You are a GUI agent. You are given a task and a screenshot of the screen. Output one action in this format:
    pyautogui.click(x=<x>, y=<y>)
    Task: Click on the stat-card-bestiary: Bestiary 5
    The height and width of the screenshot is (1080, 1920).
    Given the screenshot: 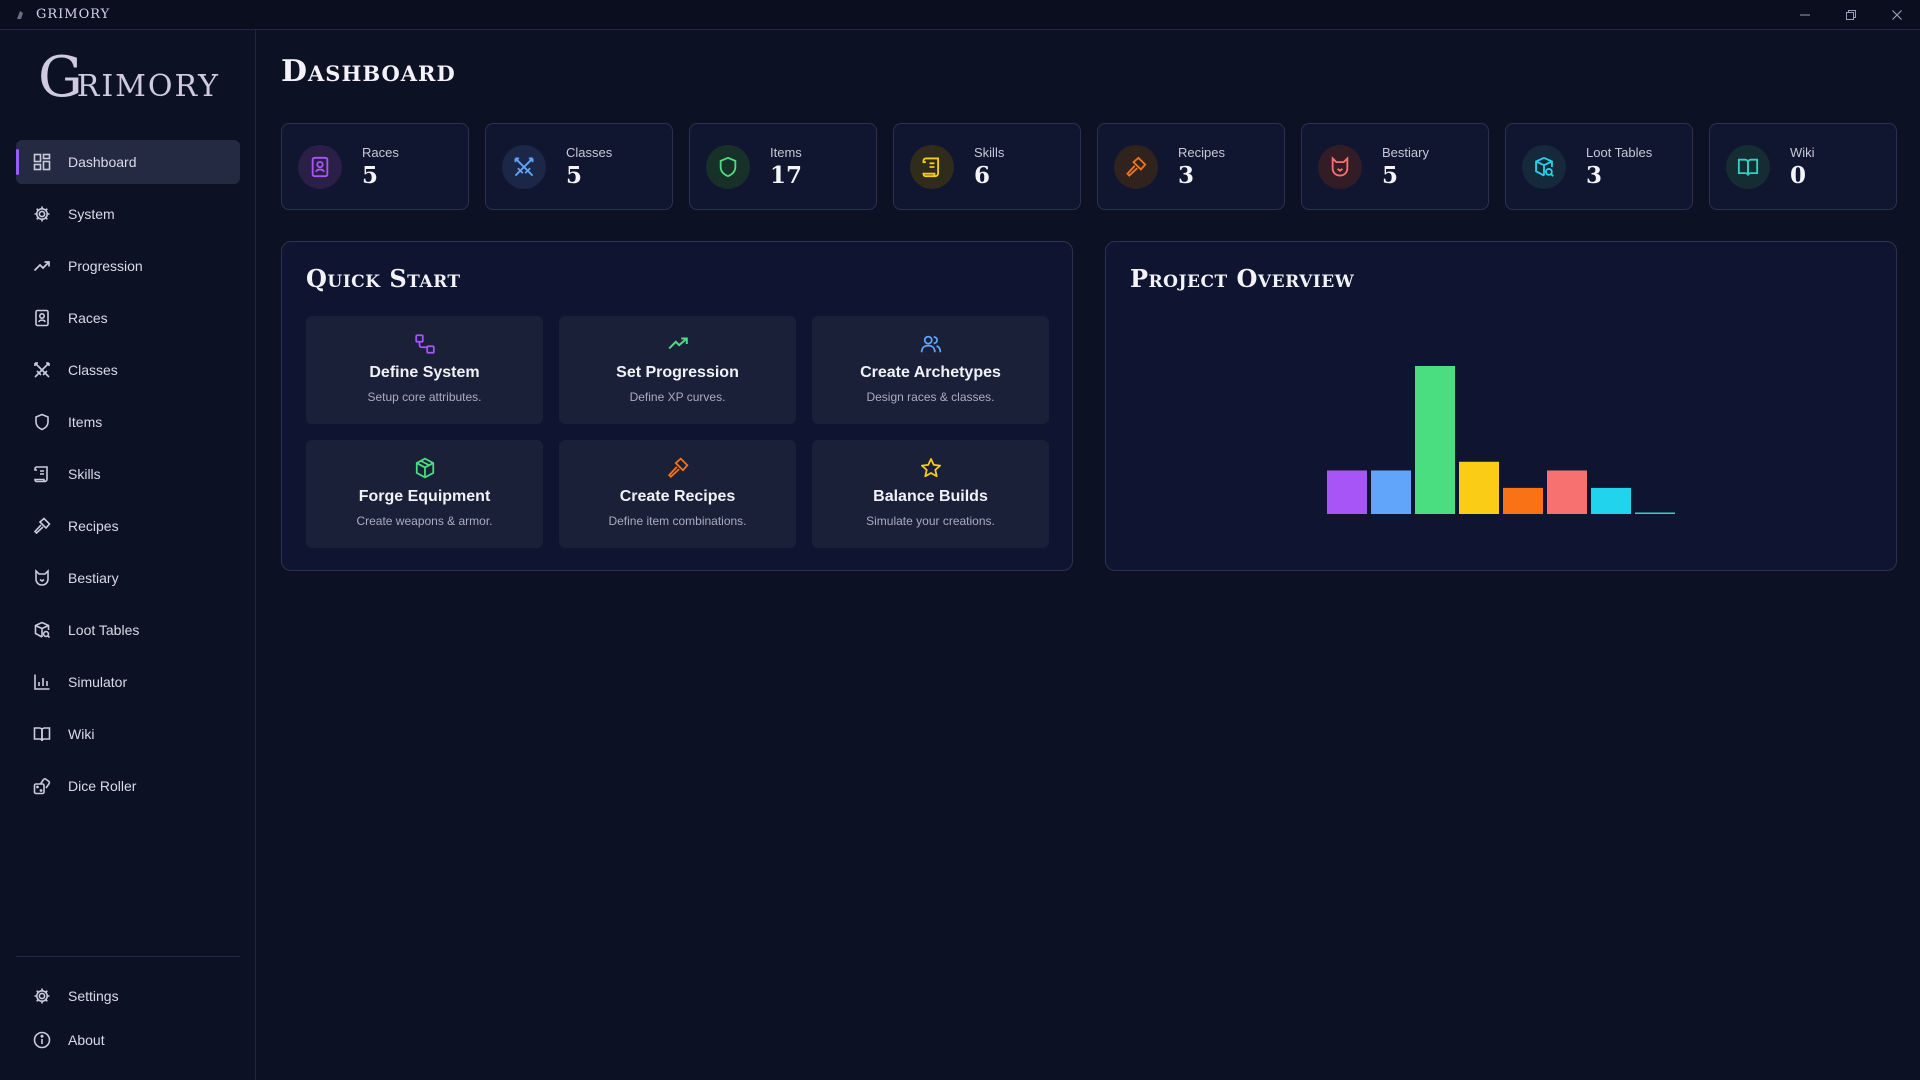 What is the action you would take?
    pyautogui.click(x=1395, y=166)
    